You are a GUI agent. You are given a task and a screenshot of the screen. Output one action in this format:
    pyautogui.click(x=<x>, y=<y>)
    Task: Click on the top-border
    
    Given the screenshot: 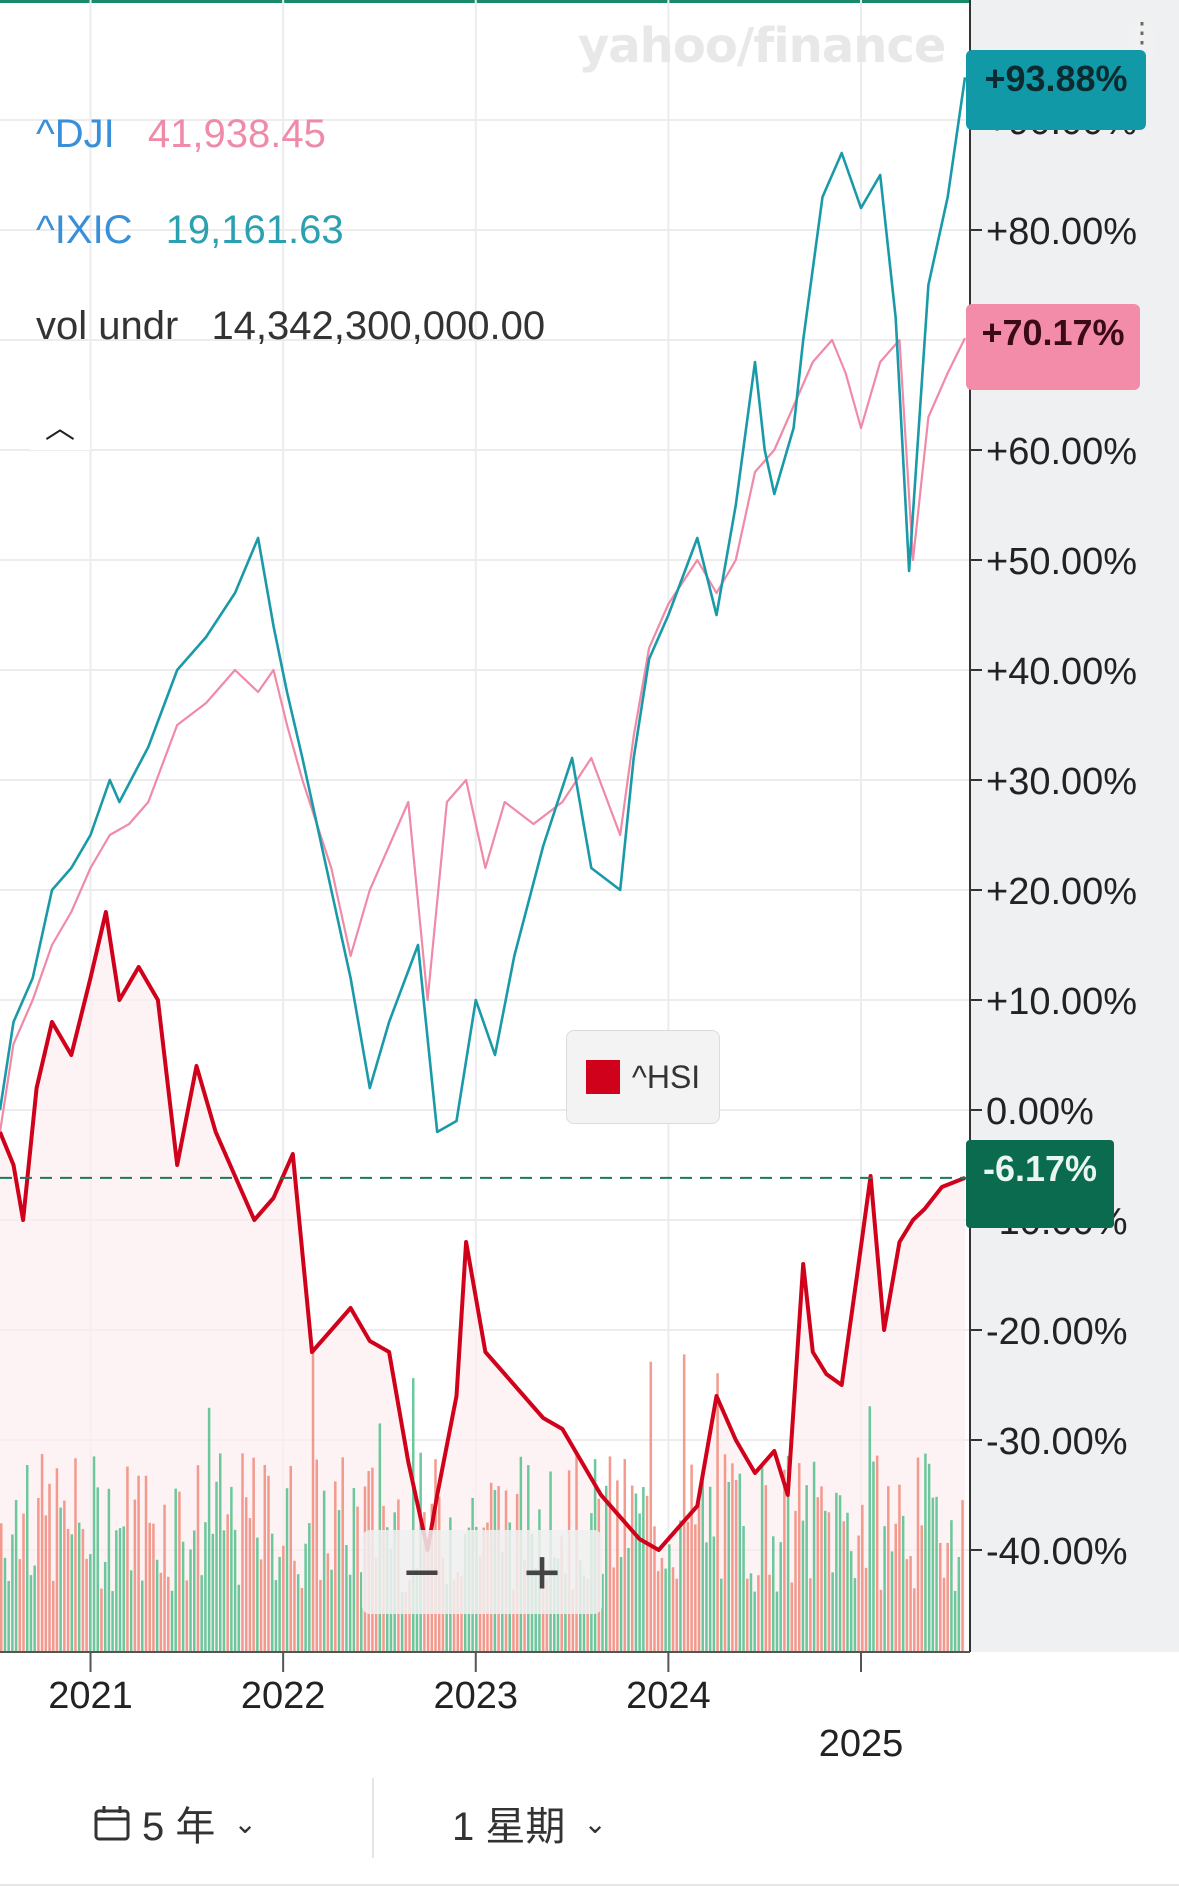 What is the action you would take?
    pyautogui.click(x=589, y=1)
    